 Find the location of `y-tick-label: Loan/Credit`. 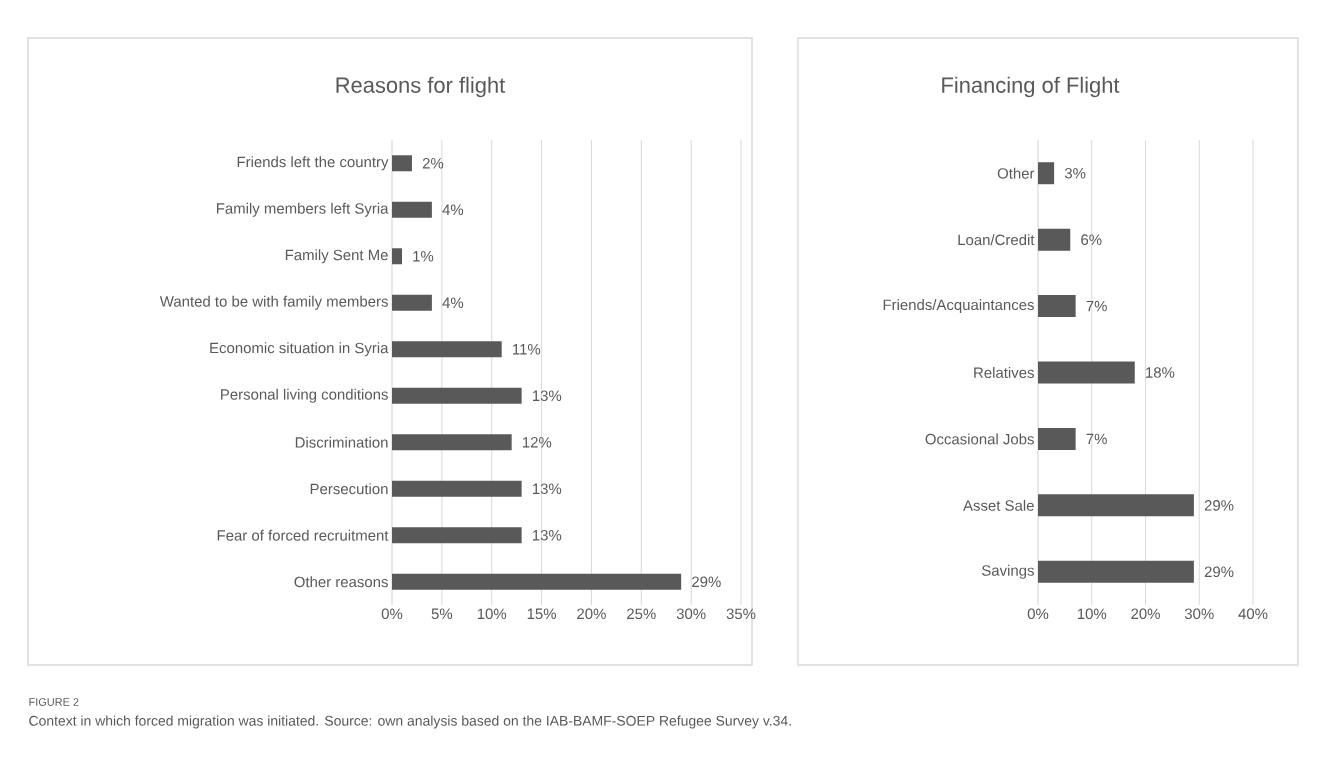

y-tick-label: Loan/Credit is located at coordinates (996, 240).